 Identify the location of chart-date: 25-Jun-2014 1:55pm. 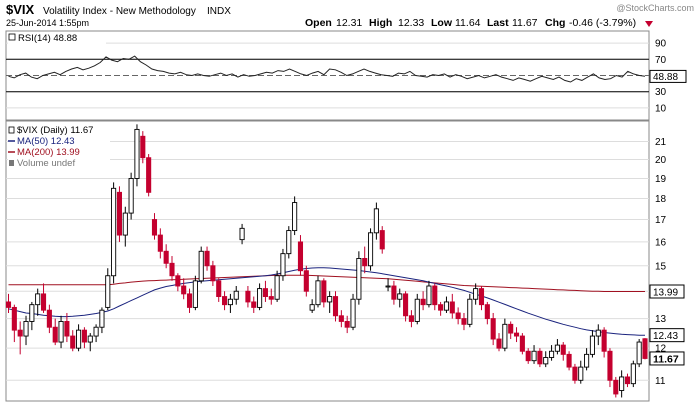
(47, 23).